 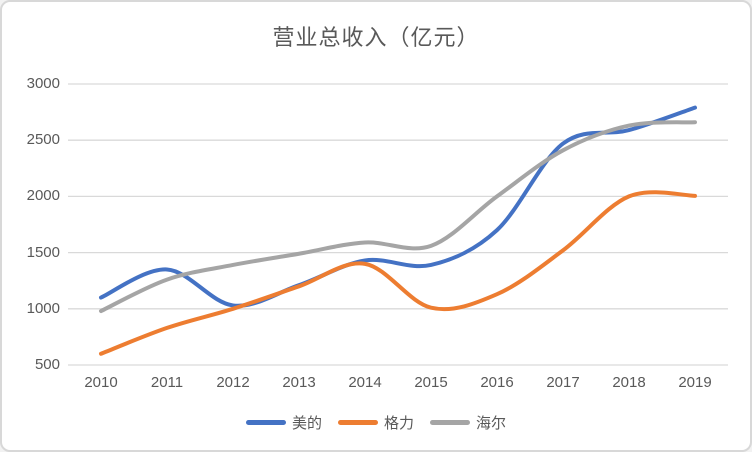 I want to click on y-tick-label: 1000, so click(x=43, y=308).